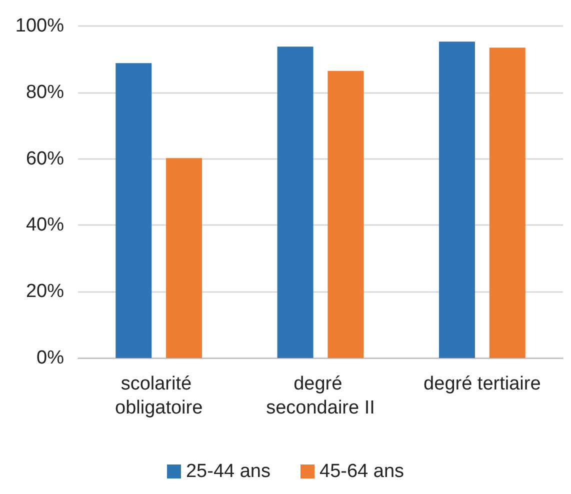 This screenshot has height=494, width=571. I want to click on x-tick-label: degré secondaire II, so click(320, 396).